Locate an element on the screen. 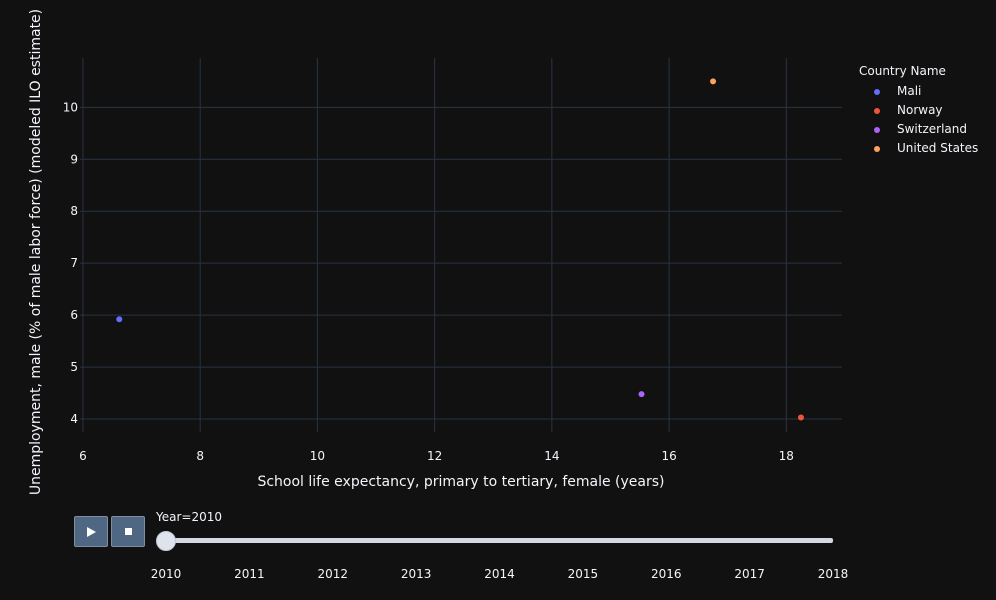 This screenshot has height=600, width=996. legend-item-switzerland: Switzerland is located at coordinates (918, 129).